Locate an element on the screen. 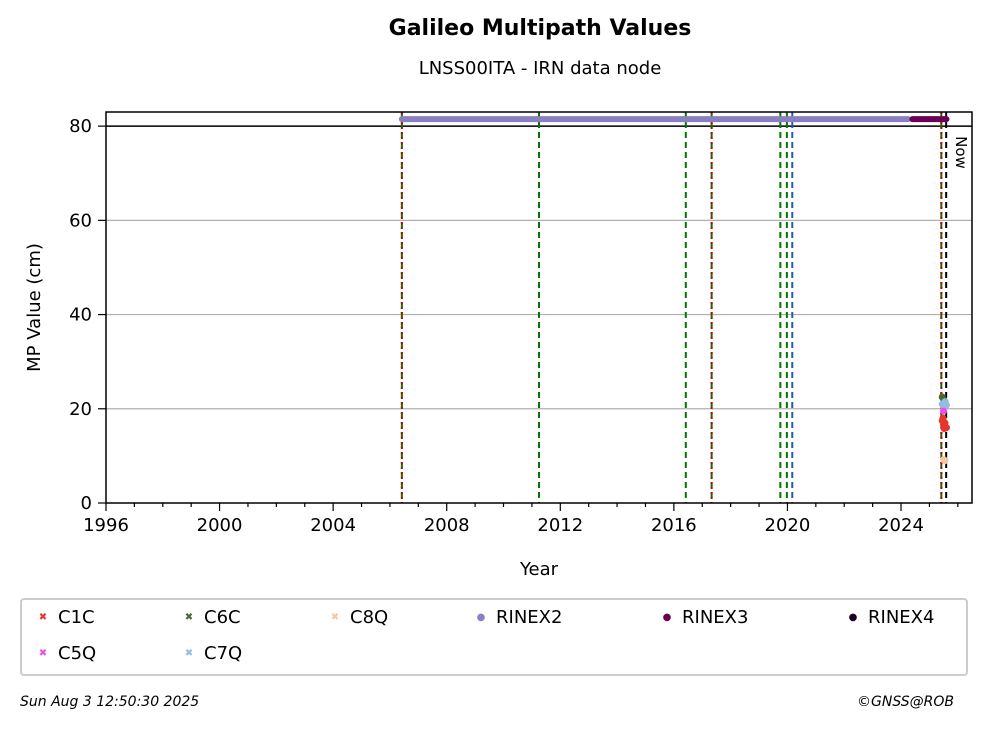  legend-label-c1c: C1C is located at coordinates (76, 617).